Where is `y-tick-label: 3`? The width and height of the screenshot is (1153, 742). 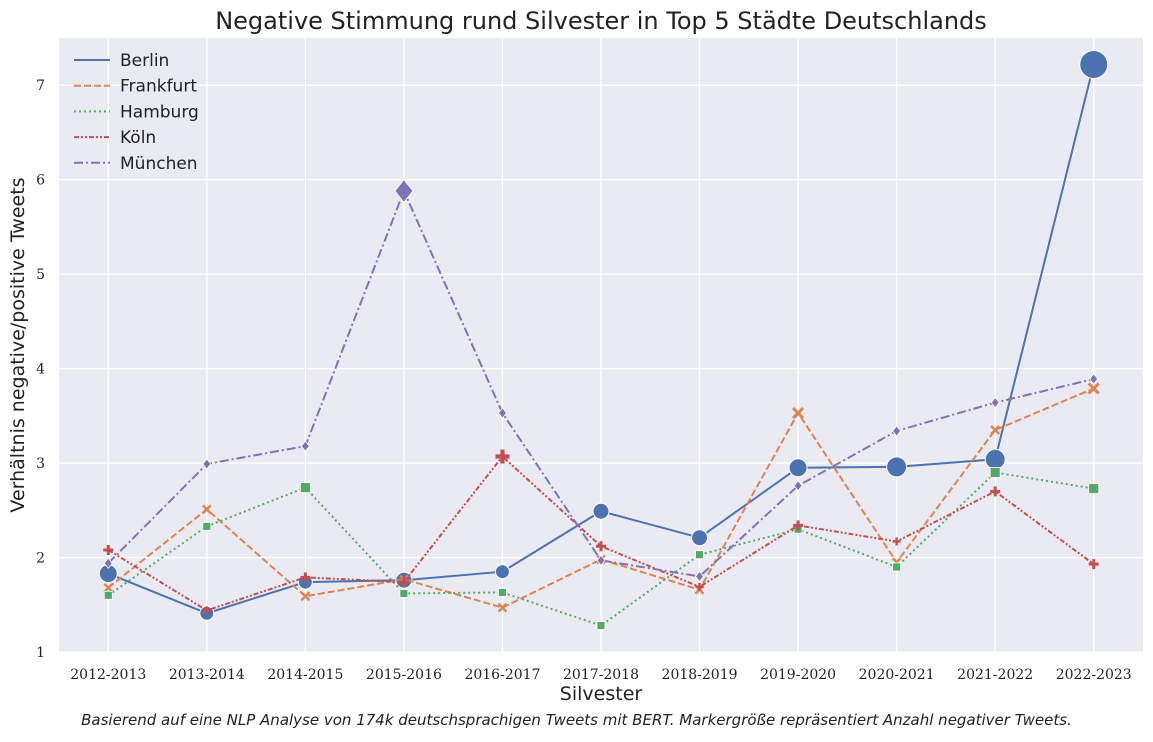 y-tick-label: 3 is located at coordinates (40, 464).